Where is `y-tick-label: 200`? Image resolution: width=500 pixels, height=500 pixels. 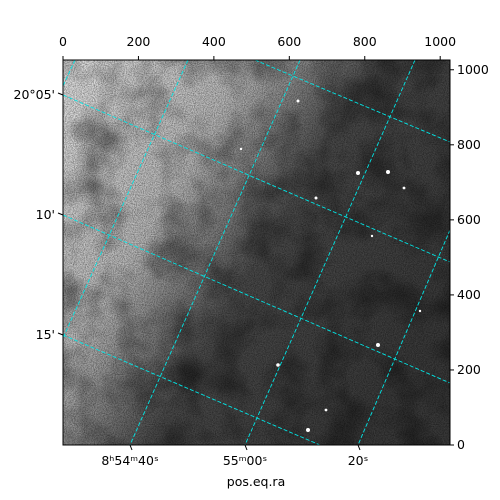 y-tick-label: 200 is located at coordinates (469, 369).